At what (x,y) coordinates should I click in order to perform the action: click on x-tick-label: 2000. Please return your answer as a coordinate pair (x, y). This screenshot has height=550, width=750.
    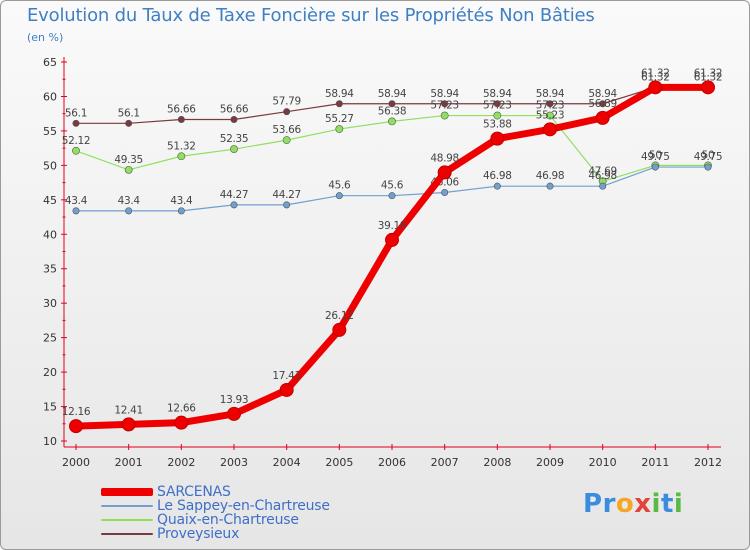
    Looking at the image, I should click on (76, 462).